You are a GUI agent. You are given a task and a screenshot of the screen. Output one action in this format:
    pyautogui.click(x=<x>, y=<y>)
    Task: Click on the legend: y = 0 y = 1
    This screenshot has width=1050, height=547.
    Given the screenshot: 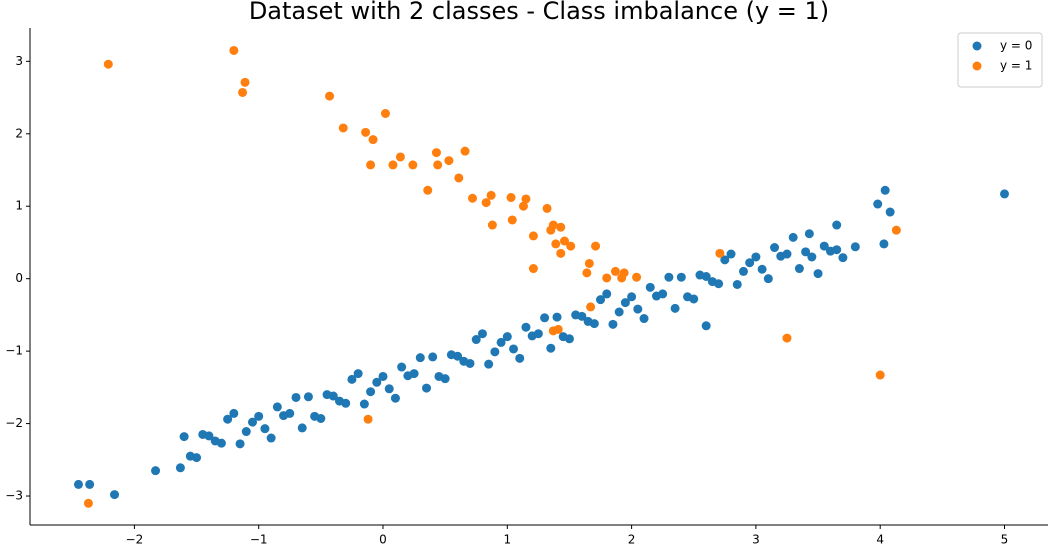 What is the action you would take?
    pyautogui.click(x=1000, y=60)
    